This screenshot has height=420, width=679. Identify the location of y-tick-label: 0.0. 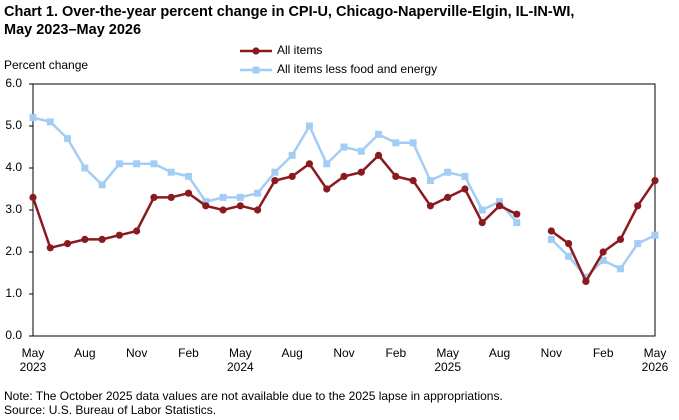
(13, 335).